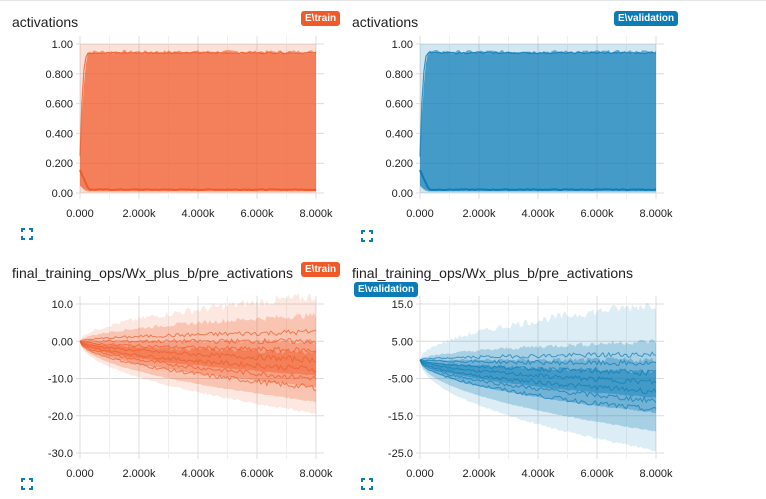  What do you see at coordinates (402, 342) in the screenshot?
I see `y-tick-label: 5.00` at bounding box center [402, 342].